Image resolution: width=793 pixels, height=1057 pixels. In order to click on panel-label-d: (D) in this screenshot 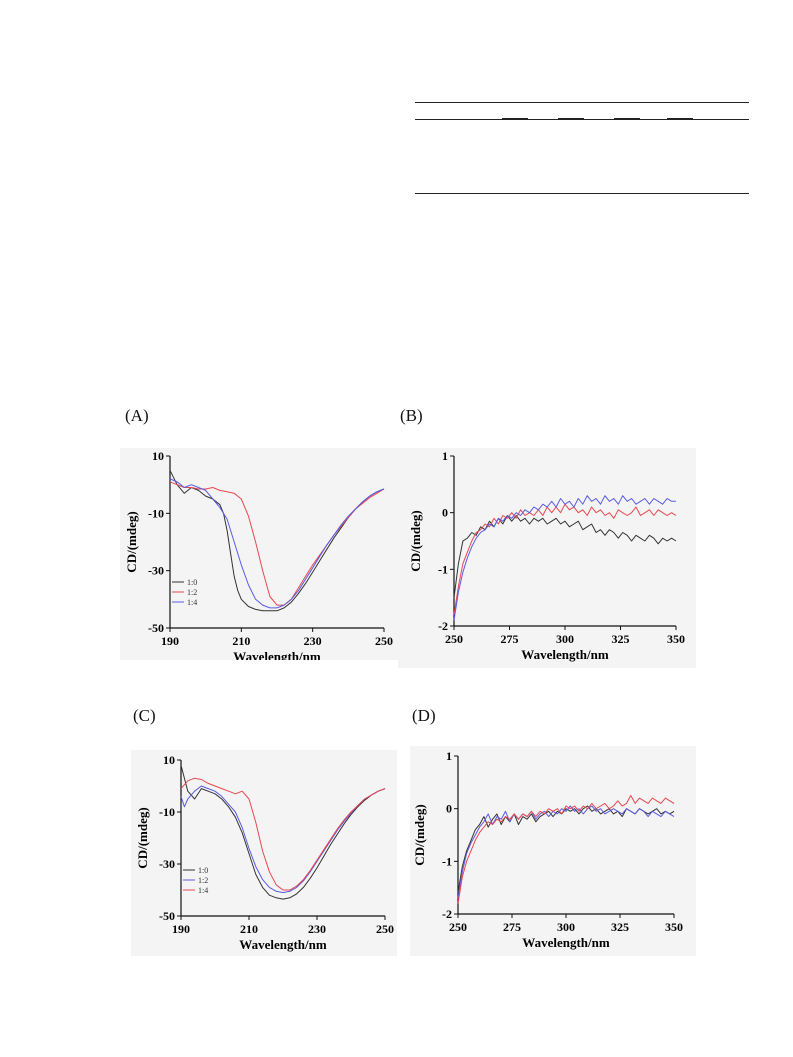, I will do `click(424, 715)`.